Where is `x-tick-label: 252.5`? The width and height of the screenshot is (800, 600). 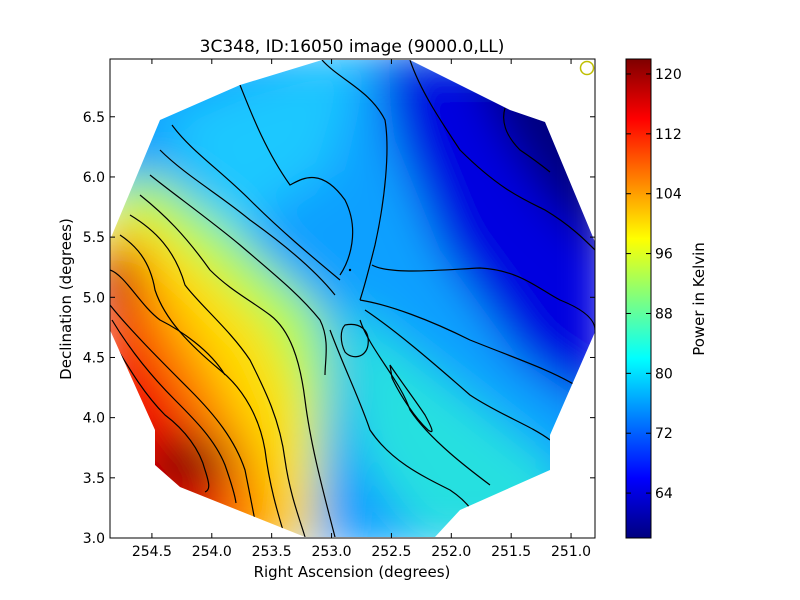 x-tick-label: 252.5 is located at coordinates (391, 552).